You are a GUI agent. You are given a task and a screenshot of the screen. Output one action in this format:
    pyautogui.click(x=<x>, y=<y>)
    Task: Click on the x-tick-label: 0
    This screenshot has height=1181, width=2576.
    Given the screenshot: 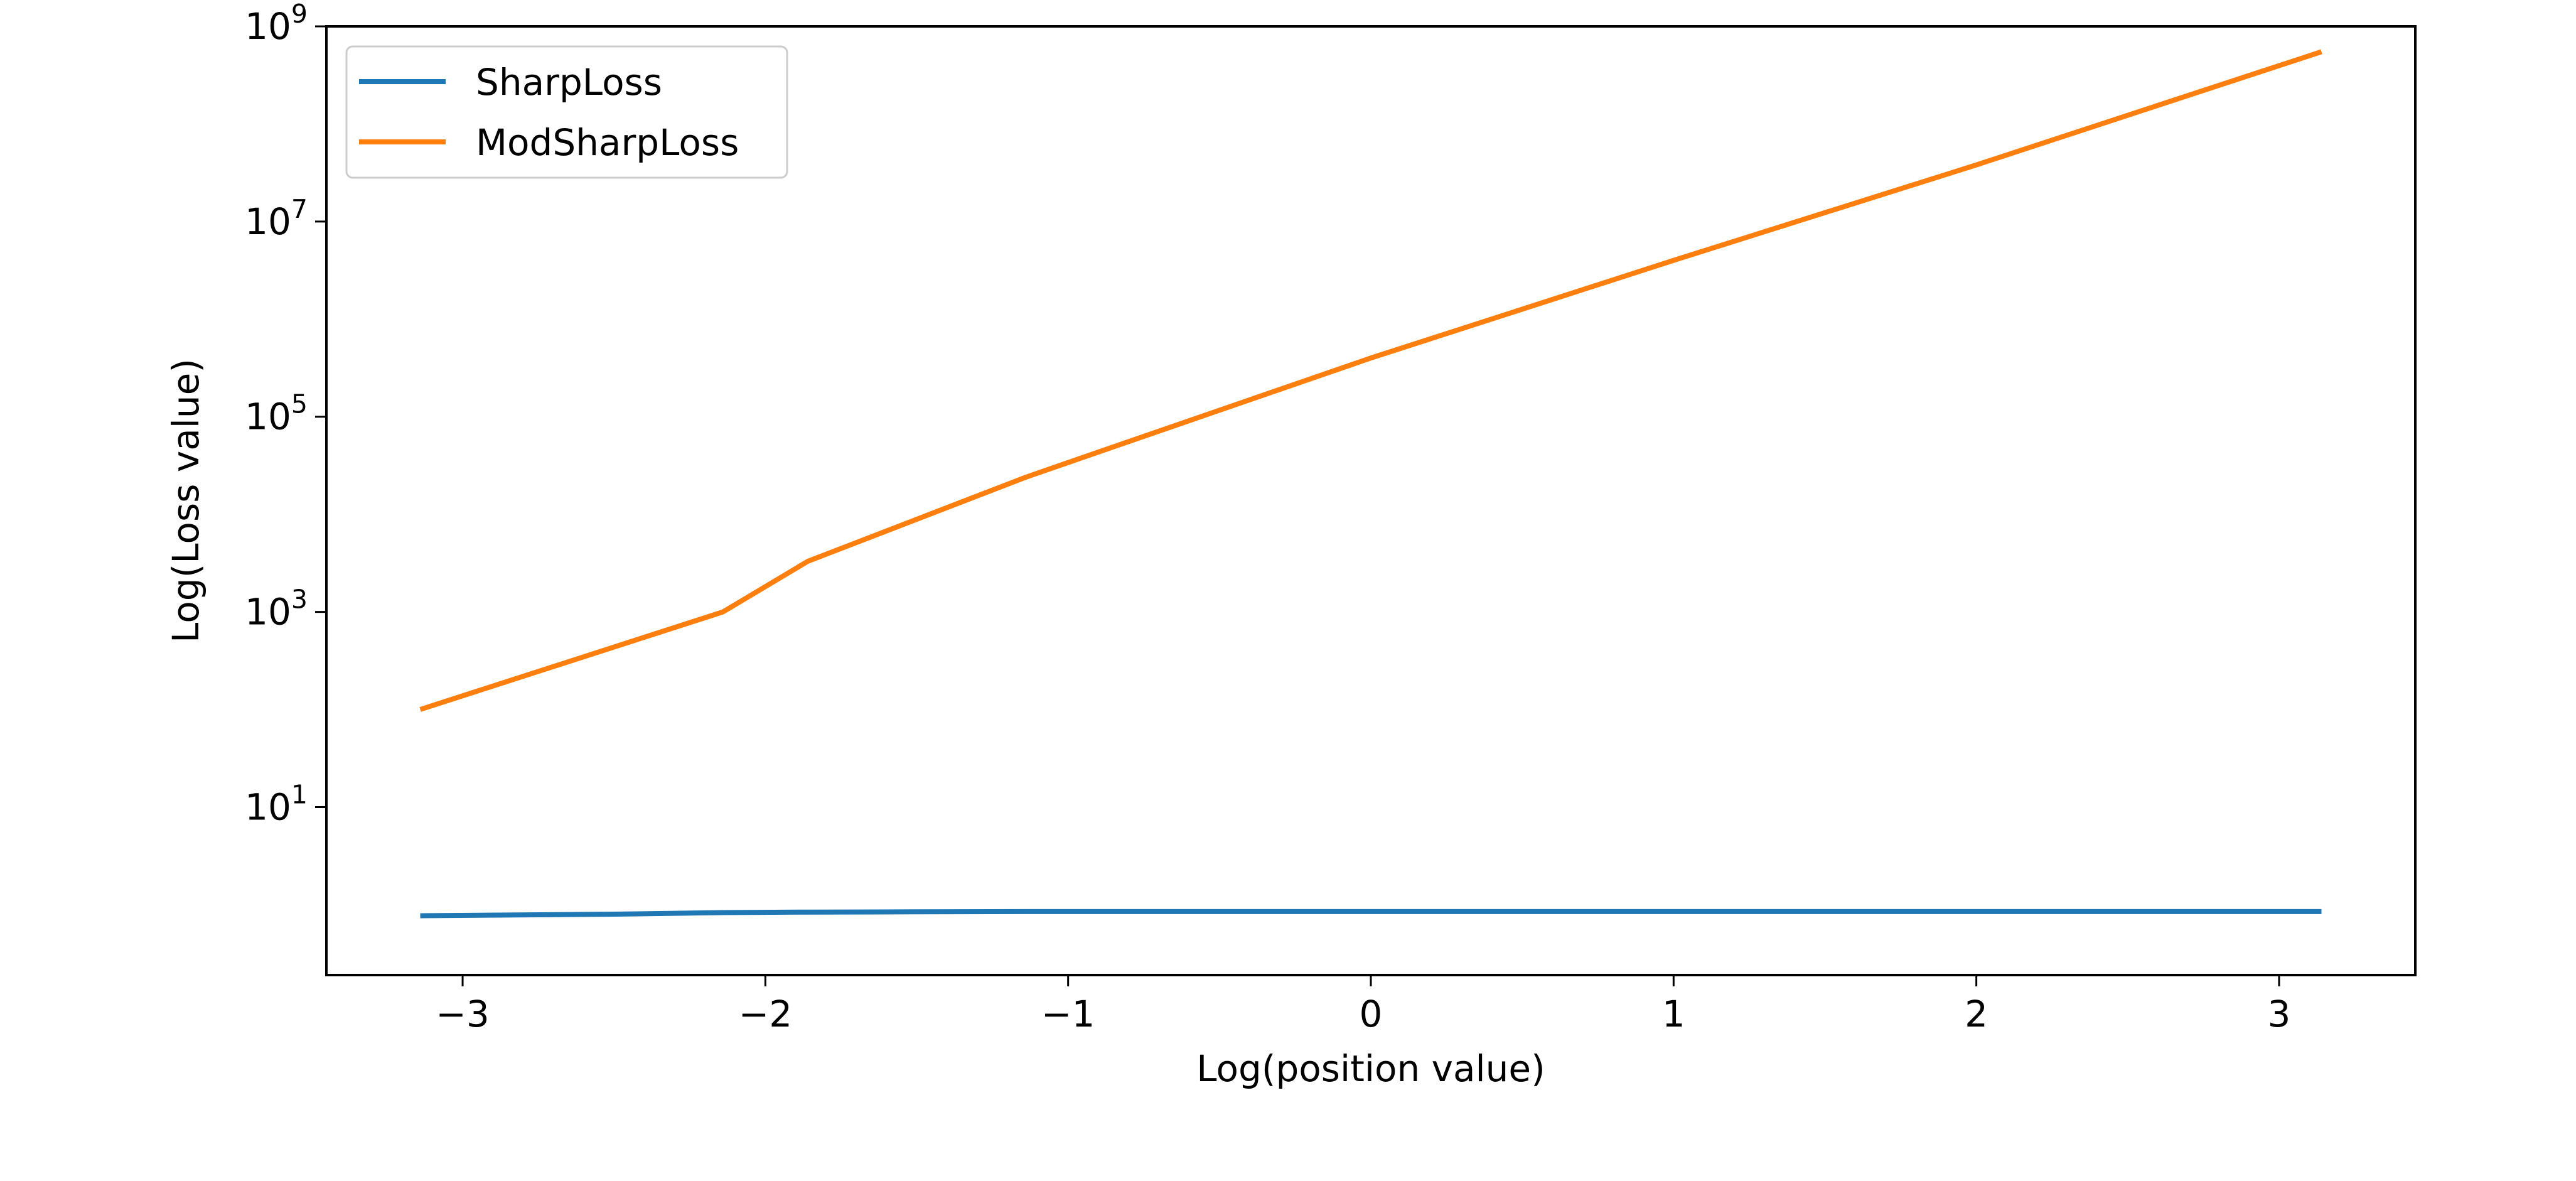 What is the action you would take?
    pyautogui.click(x=1371, y=1014)
    